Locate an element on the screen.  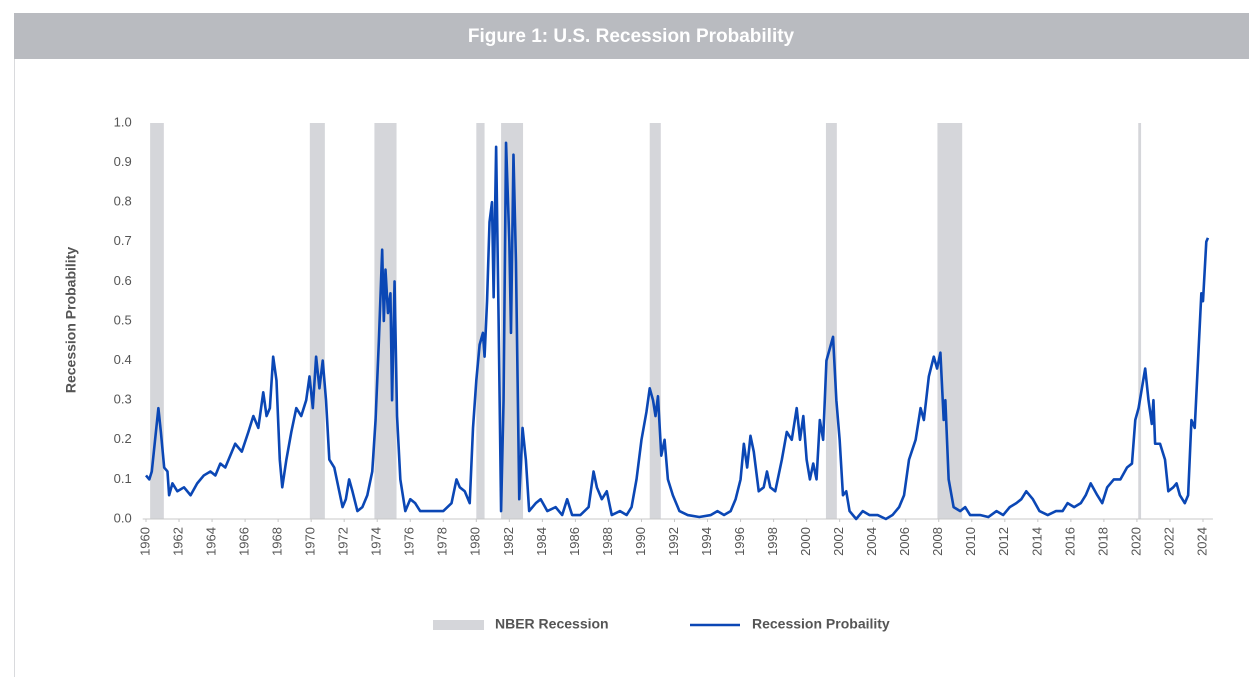
y-tick-label: 0.1 is located at coordinates (123, 478).